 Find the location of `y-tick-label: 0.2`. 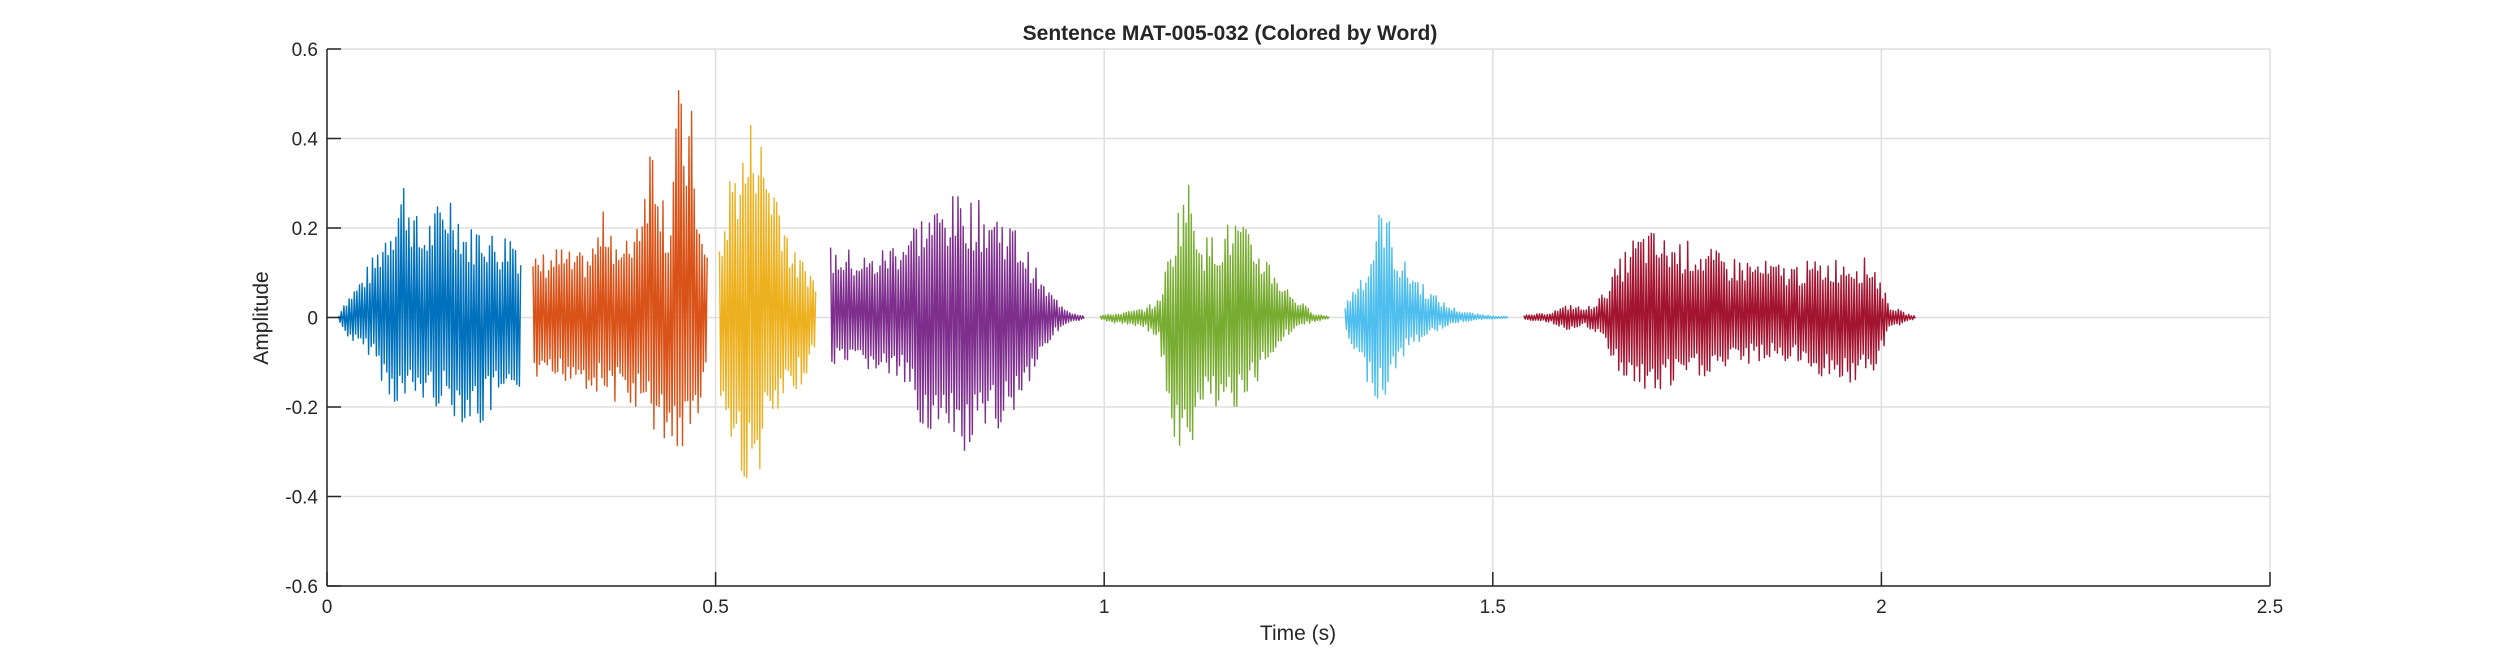

y-tick-label: 0.2 is located at coordinates (305, 229).